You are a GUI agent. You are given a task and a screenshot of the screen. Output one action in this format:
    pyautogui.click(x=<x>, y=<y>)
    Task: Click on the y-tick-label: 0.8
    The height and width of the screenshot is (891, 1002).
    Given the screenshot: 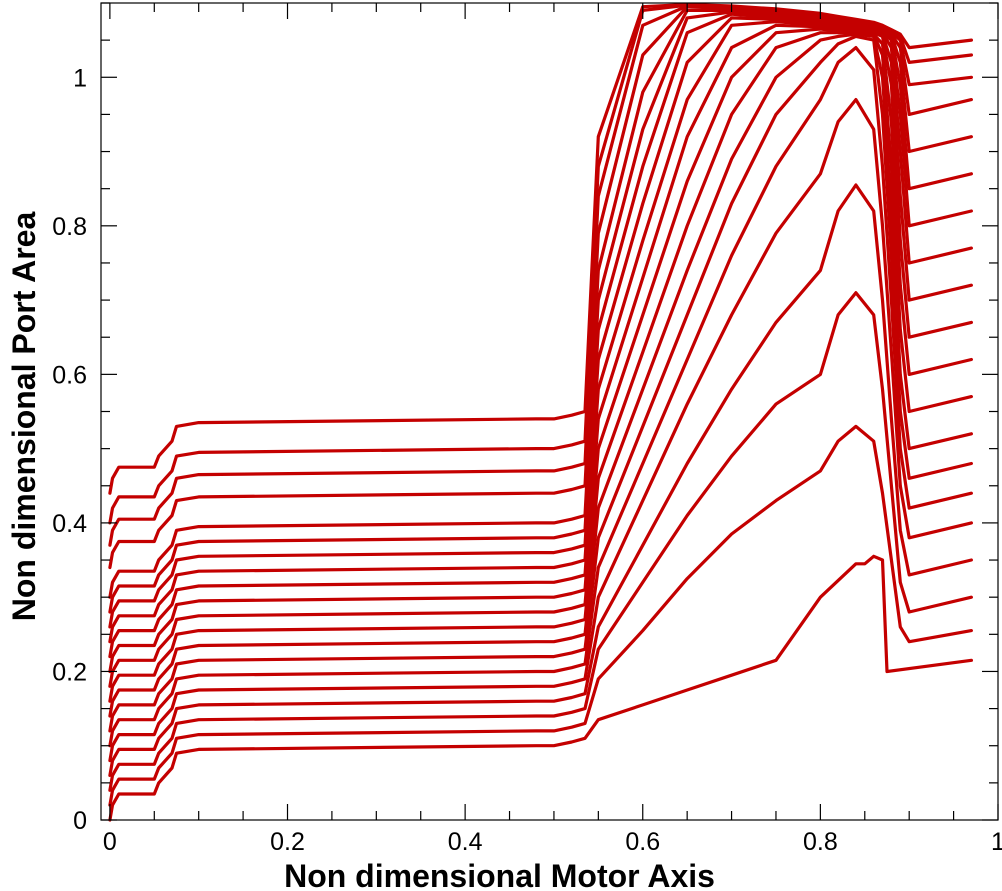 What is the action you would take?
    pyautogui.click(x=69, y=227)
    